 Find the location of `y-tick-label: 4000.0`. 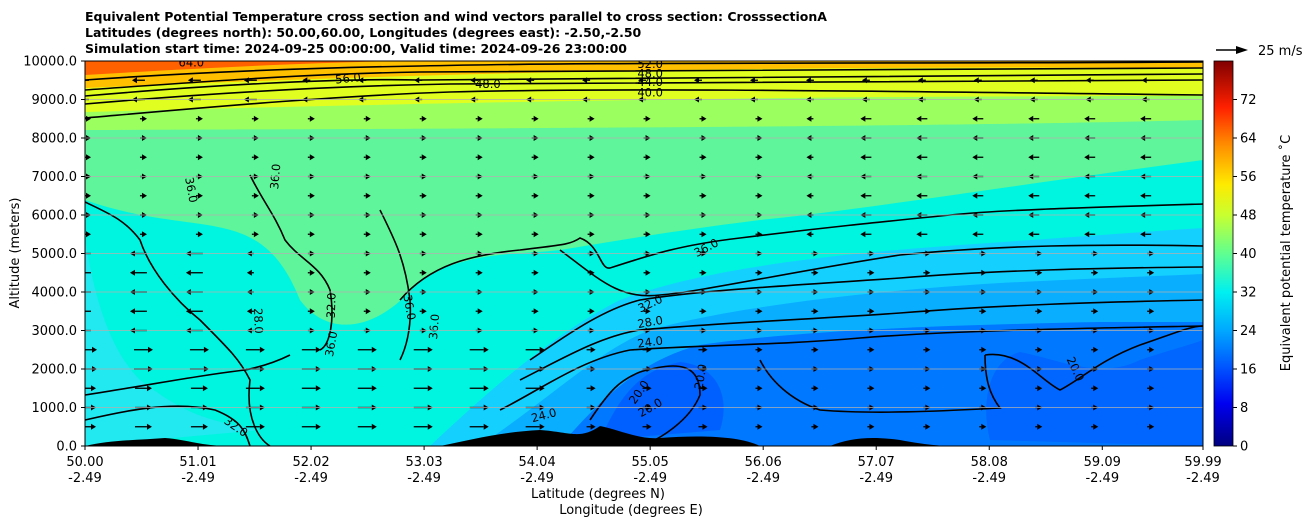

y-tick-label: 4000.0 is located at coordinates (55, 293).